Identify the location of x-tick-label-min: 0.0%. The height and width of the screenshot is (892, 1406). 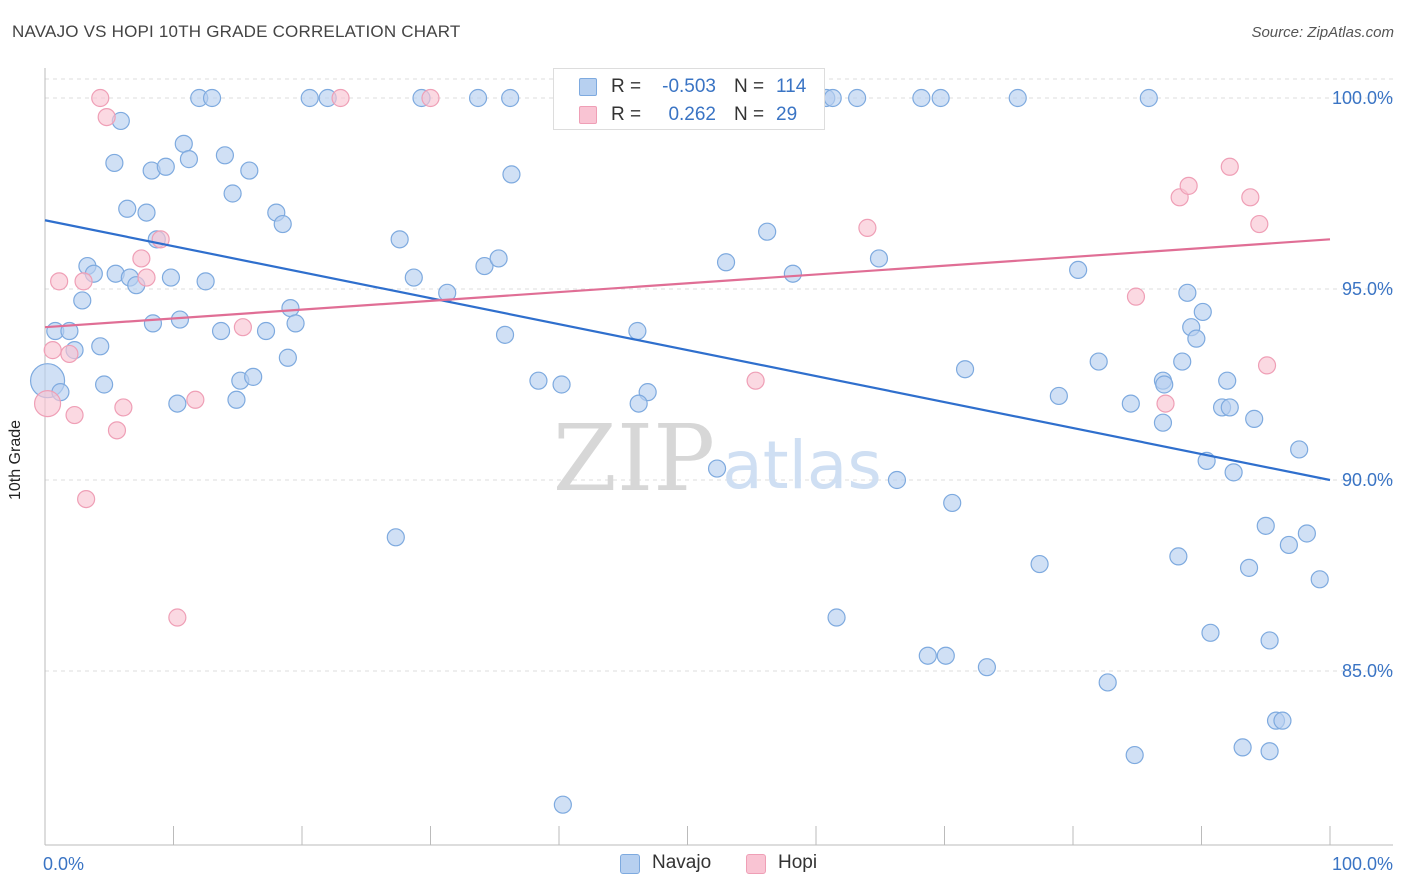
(63, 864).